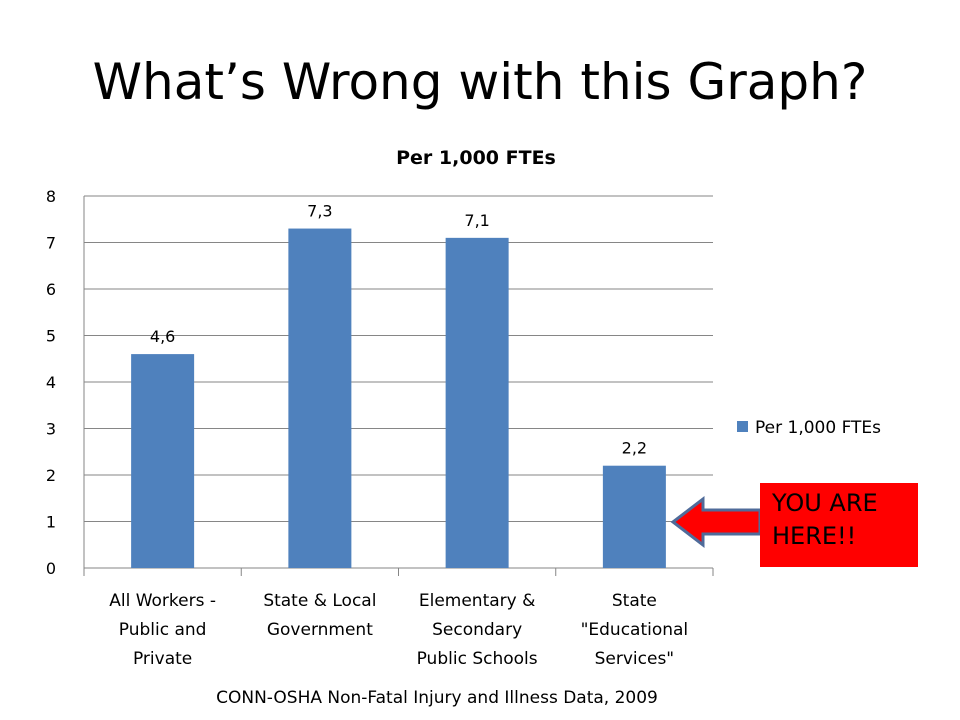 Image resolution: width=960 pixels, height=720 pixels. What do you see at coordinates (162, 336) in the screenshot?
I see `data-label: 4,6` at bounding box center [162, 336].